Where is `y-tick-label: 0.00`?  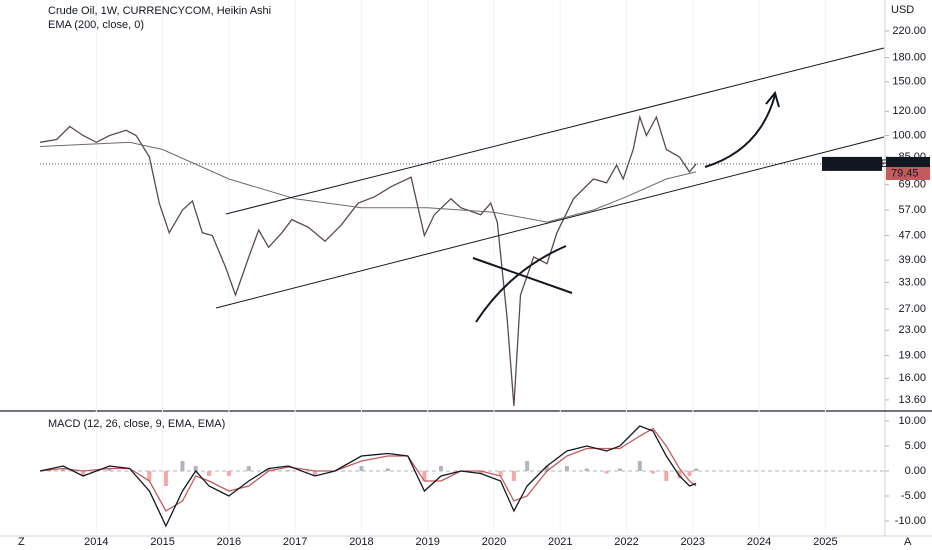 y-tick-label: 0.00 is located at coordinates (915, 471).